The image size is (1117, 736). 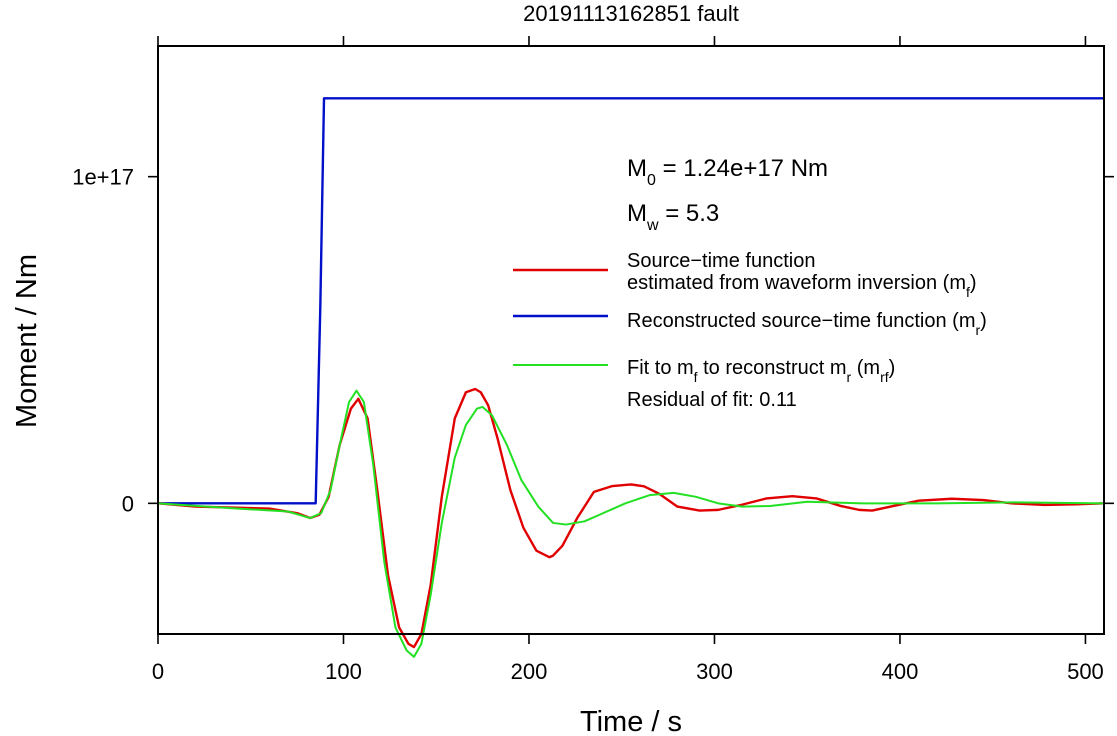 I want to click on residual-annotation: Residual of fit: 0.11, so click(x=712, y=400).